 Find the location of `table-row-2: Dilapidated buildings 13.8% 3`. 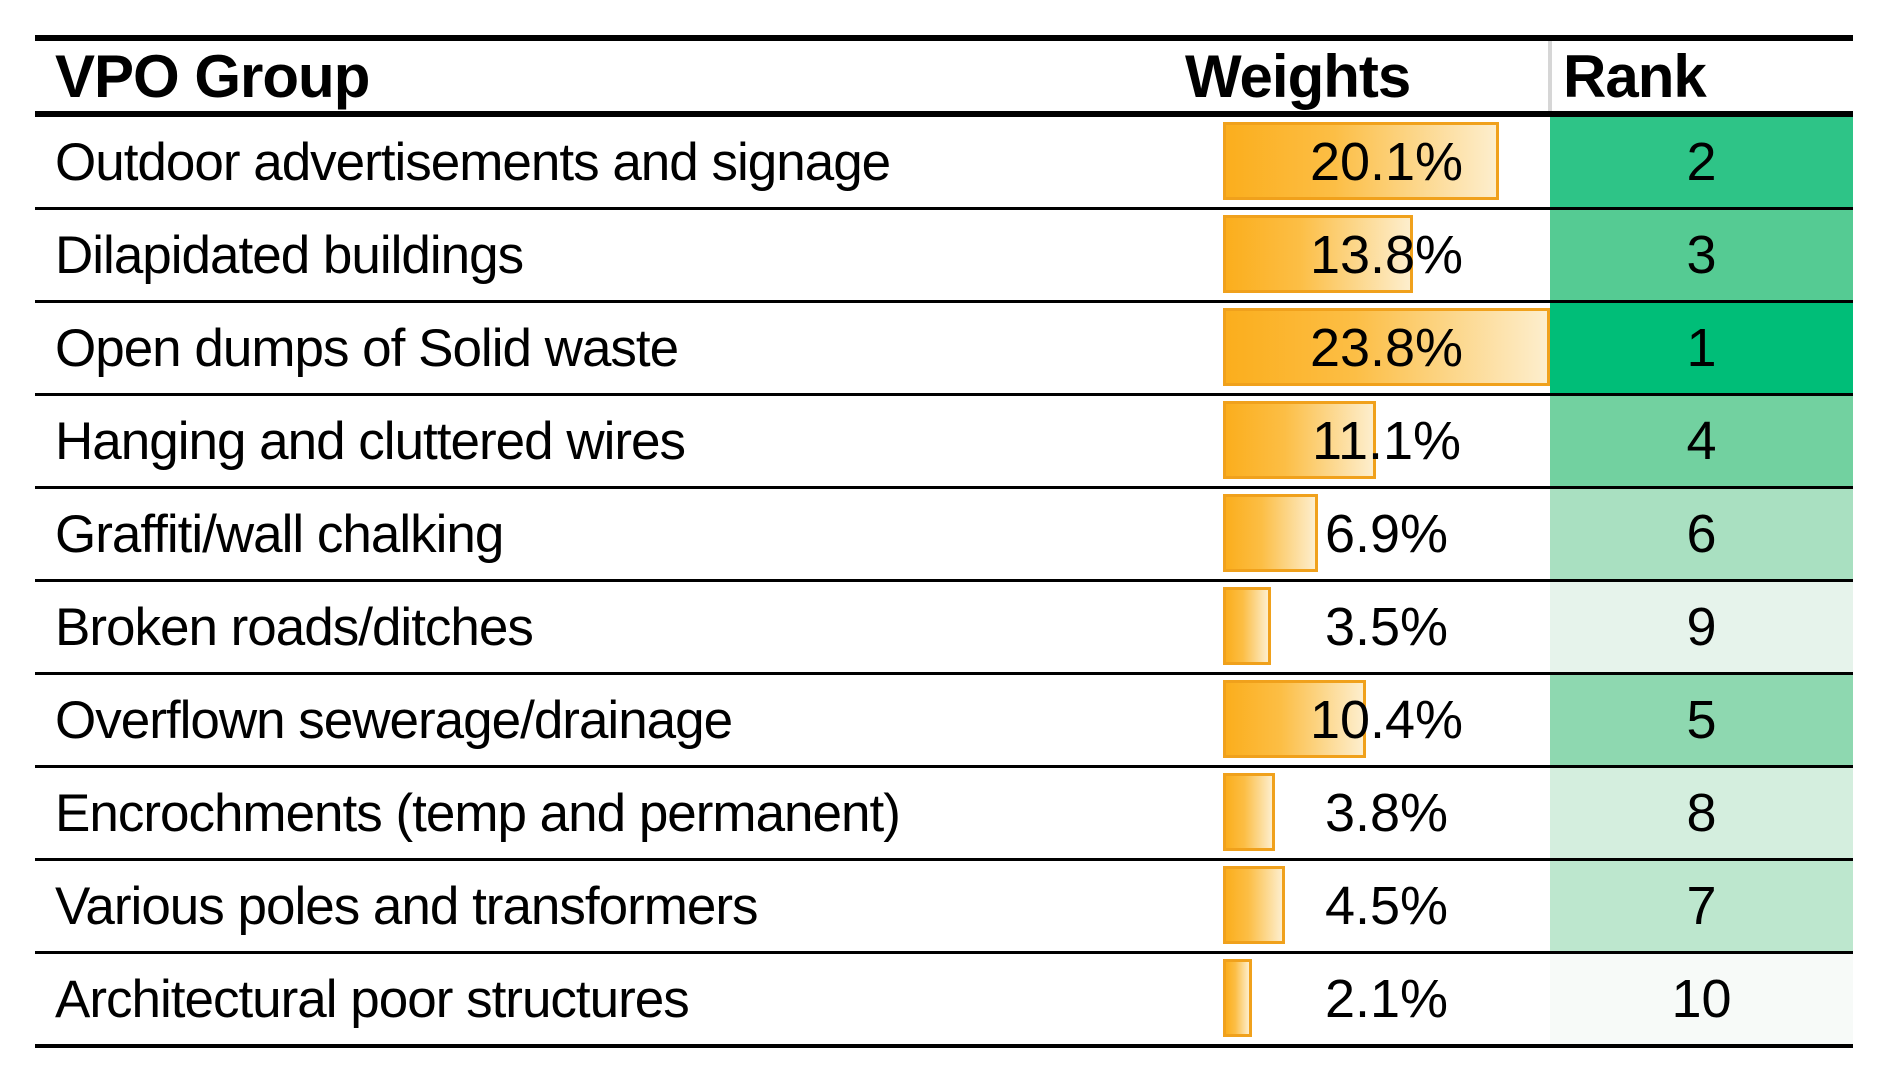

table-row-2: Dilapidated buildings 13.8% 3 is located at coordinates (944, 256).